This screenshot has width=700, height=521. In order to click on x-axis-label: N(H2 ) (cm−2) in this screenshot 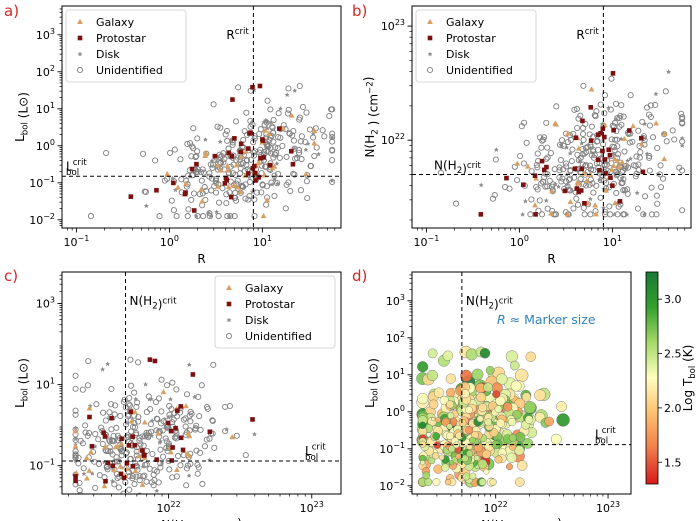, I will do `click(201, 519)`.